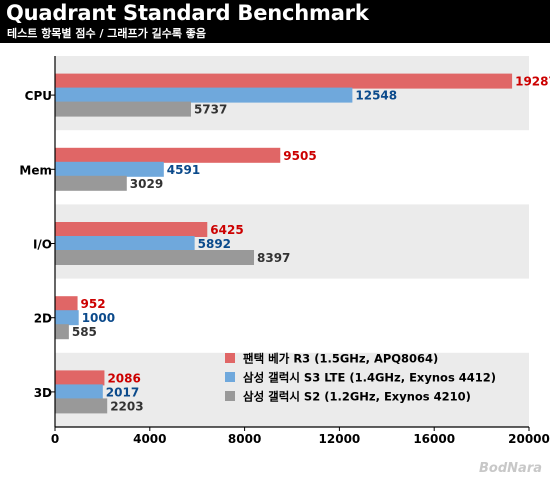 Image resolution: width=550 pixels, height=480 pixels. Describe the element at coordinates (43, 319) in the screenshot. I see `category-label: 2D` at that location.